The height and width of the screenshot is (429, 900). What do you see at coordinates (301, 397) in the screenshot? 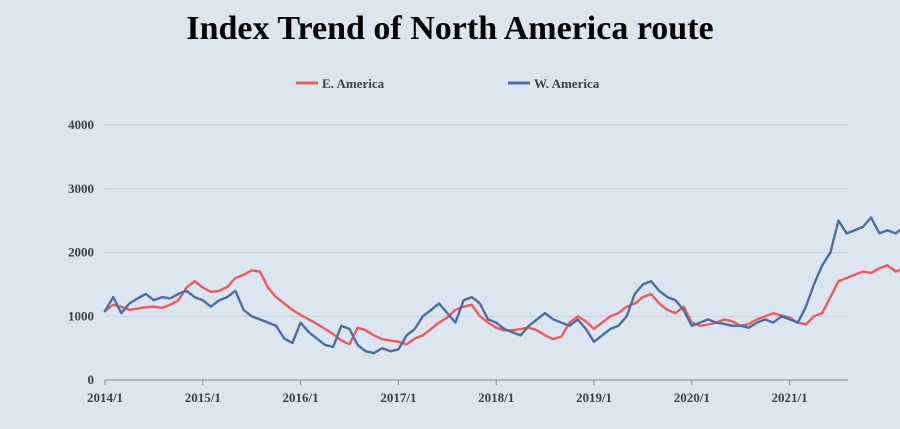
I see `x-tick-label: 2016/1` at bounding box center [301, 397].